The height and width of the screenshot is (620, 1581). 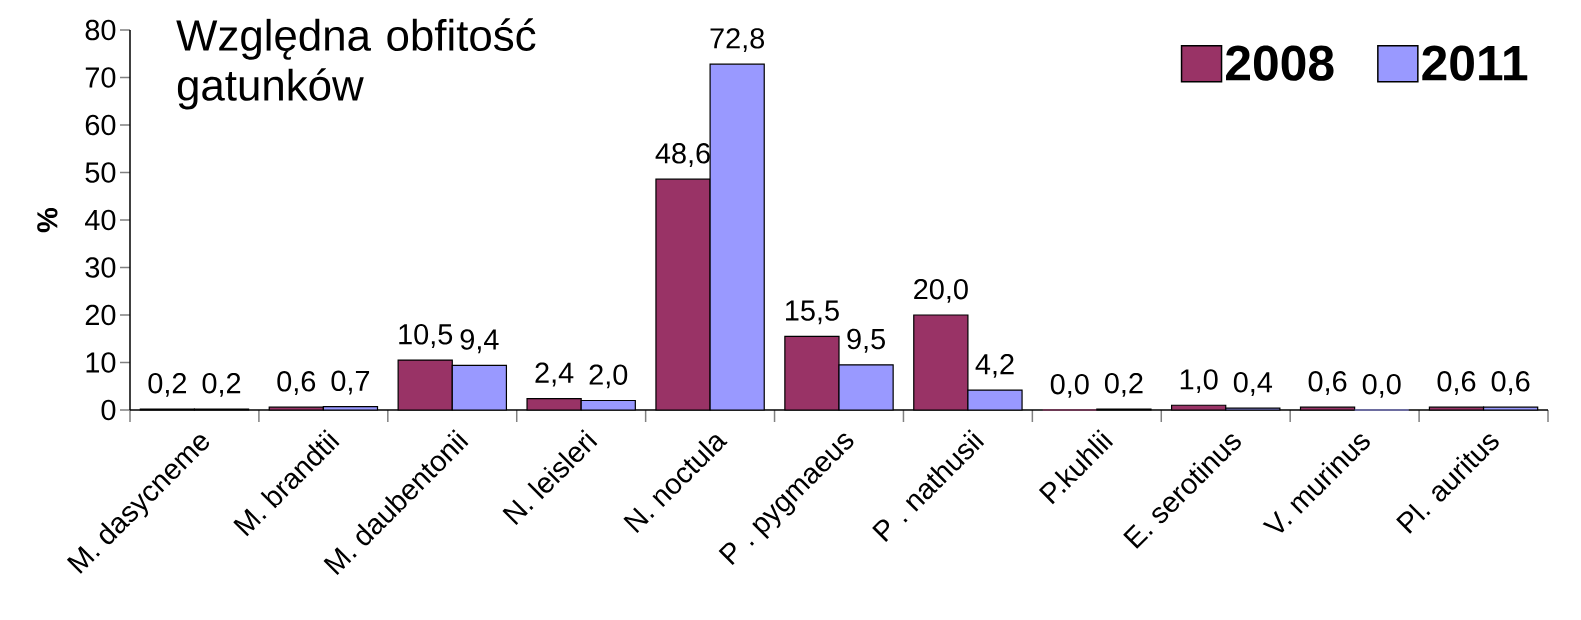 I want to click on data-label: 2,0, so click(x=608, y=376).